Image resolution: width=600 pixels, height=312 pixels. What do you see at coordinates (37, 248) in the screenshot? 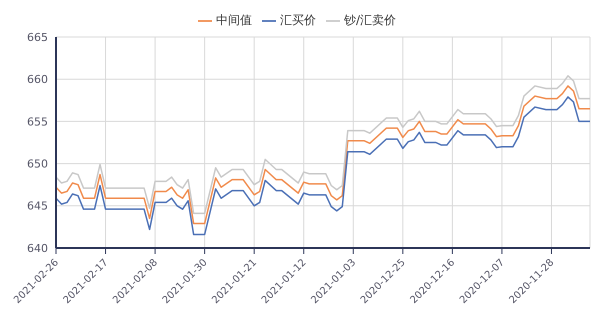
I see `y-tick-label: 640` at bounding box center [37, 248].